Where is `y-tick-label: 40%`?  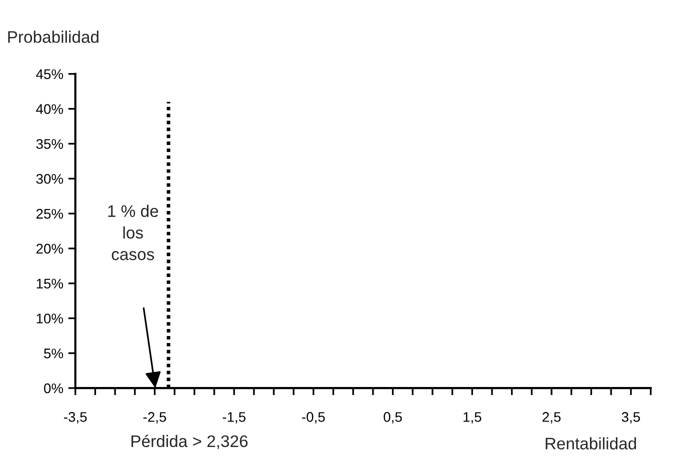 y-tick-label: 40% is located at coordinates (50, 109).